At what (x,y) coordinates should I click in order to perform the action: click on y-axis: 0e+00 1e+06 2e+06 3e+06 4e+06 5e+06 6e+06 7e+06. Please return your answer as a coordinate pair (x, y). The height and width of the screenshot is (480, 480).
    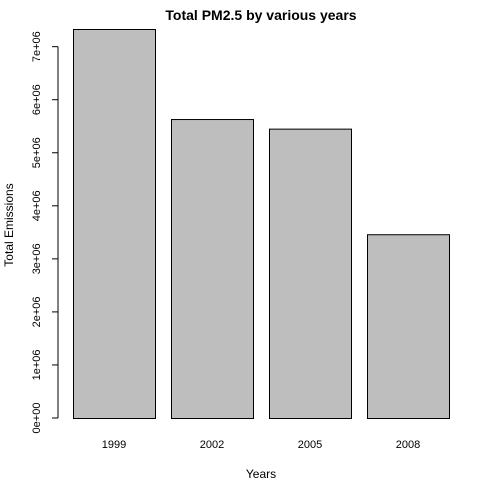
    Looking at the image, I should click on (45, 232).